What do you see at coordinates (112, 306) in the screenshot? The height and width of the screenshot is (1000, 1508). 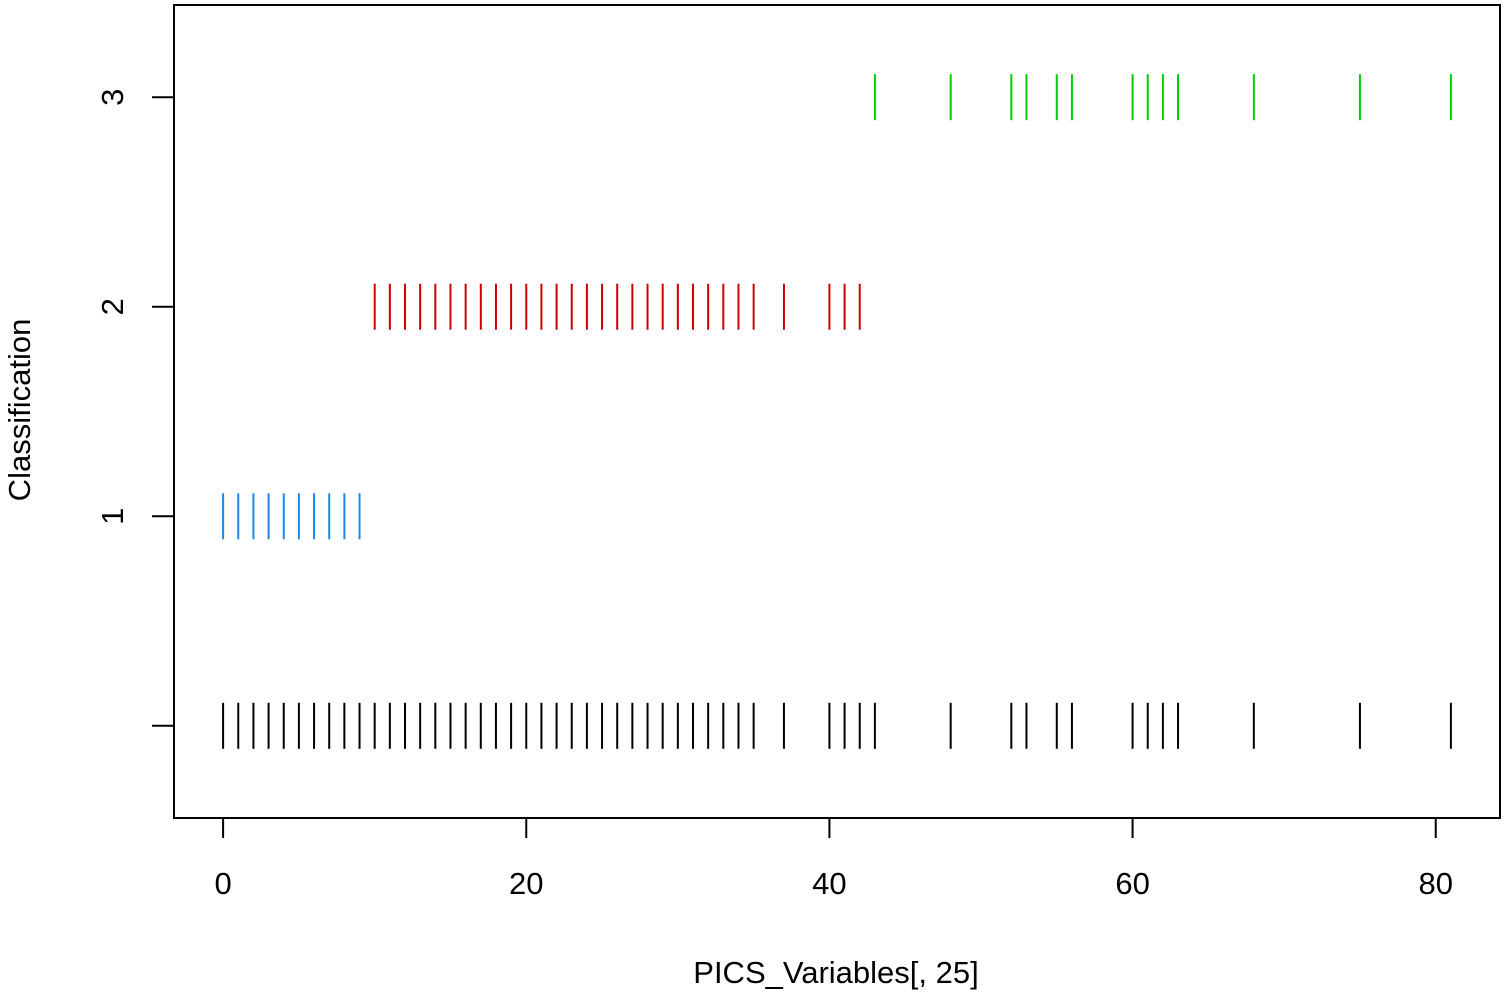 I see `y-tick-label: 2` at bounding box center [112, 306].